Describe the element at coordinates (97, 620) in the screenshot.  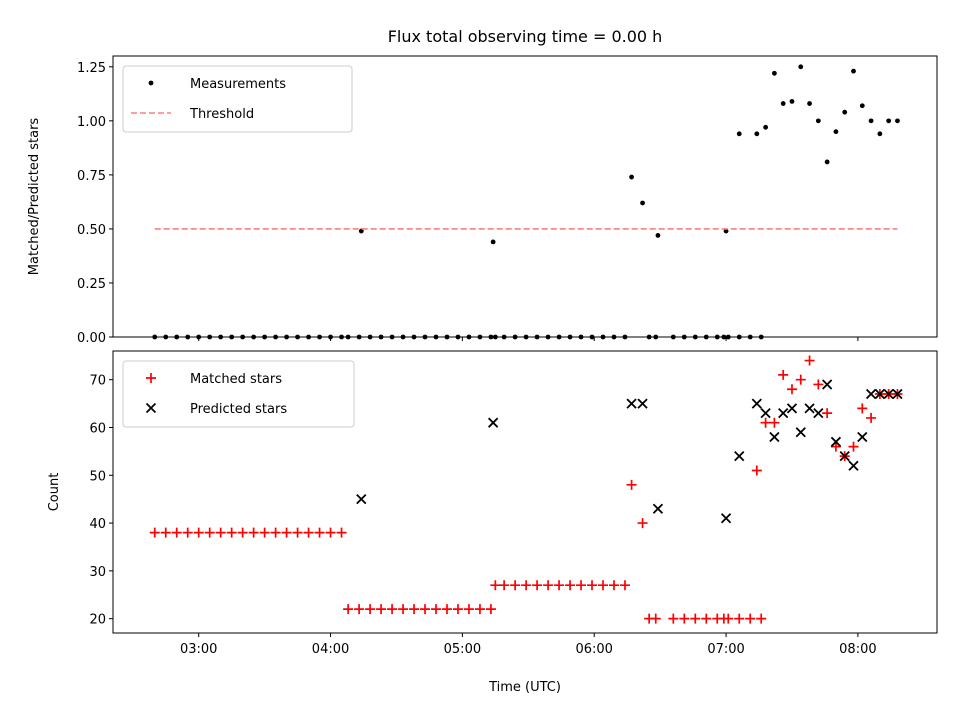
I see `y-tick-label: 20` at that location.